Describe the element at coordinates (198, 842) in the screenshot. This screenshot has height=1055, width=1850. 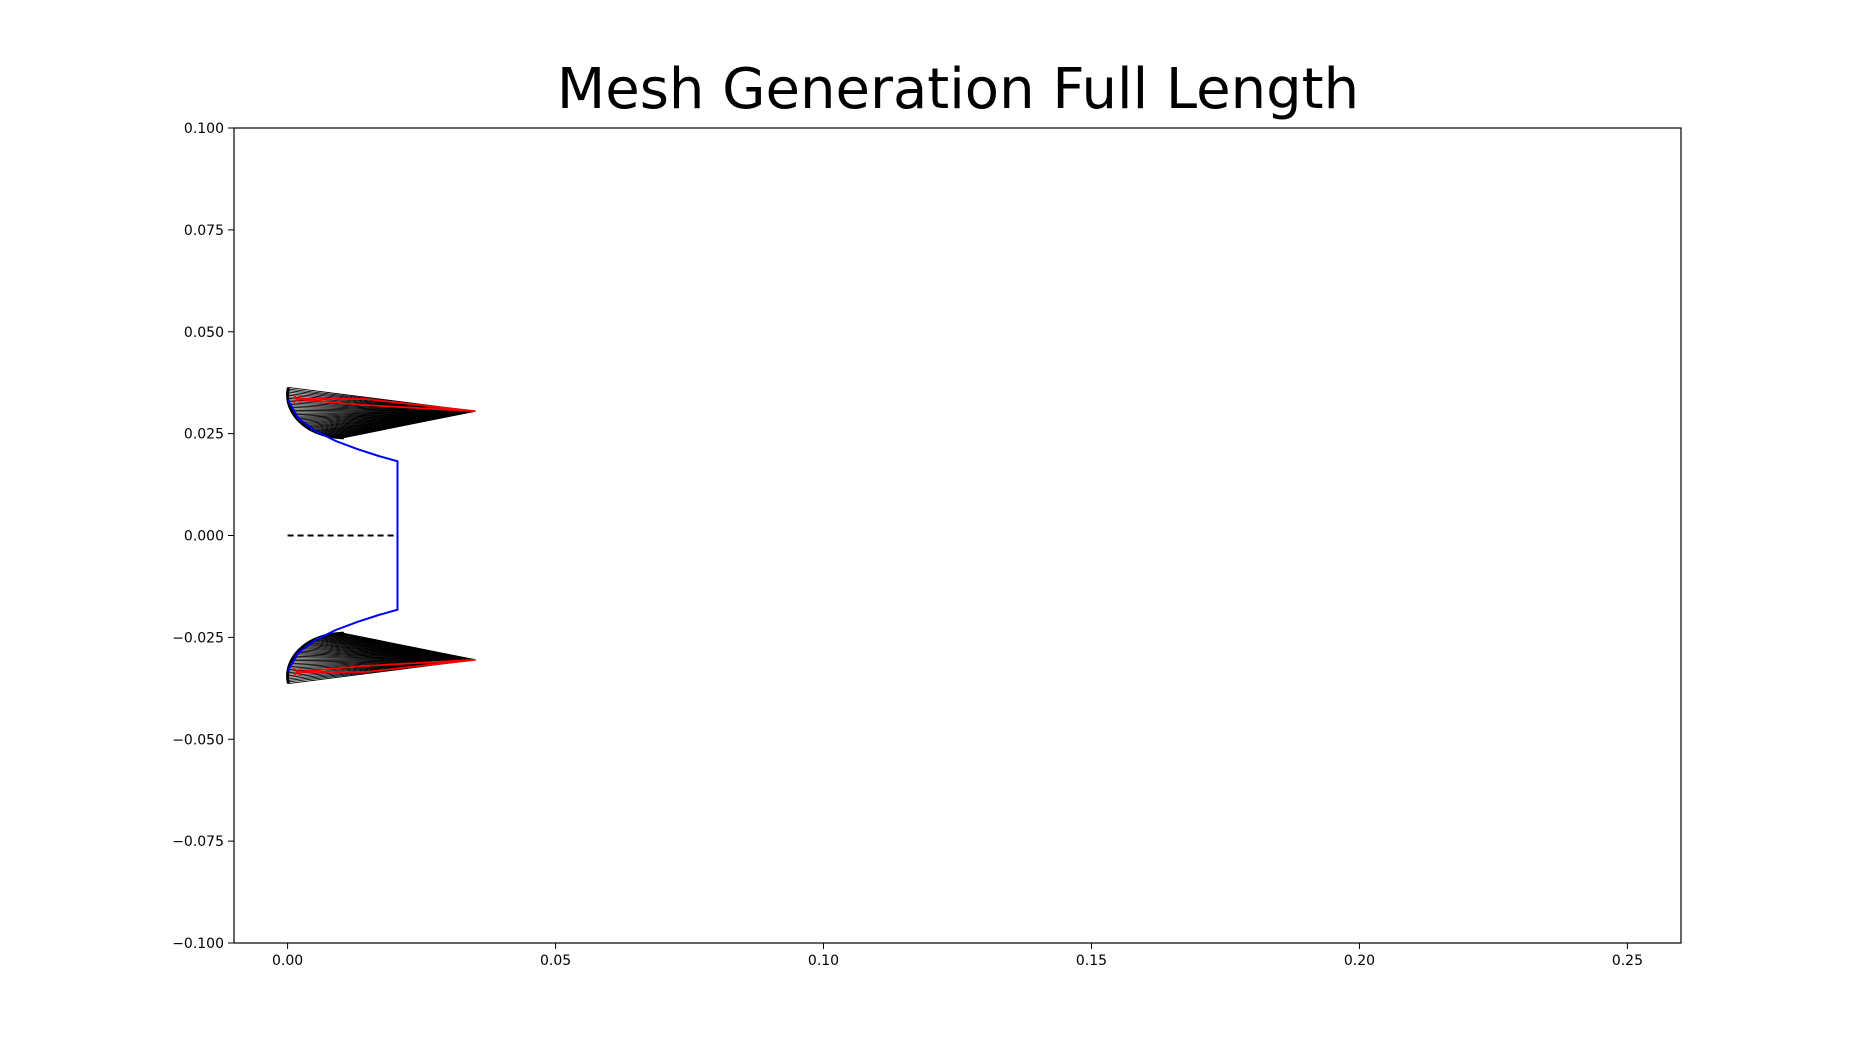
I see `y-tick-label: −0.075` at that location.